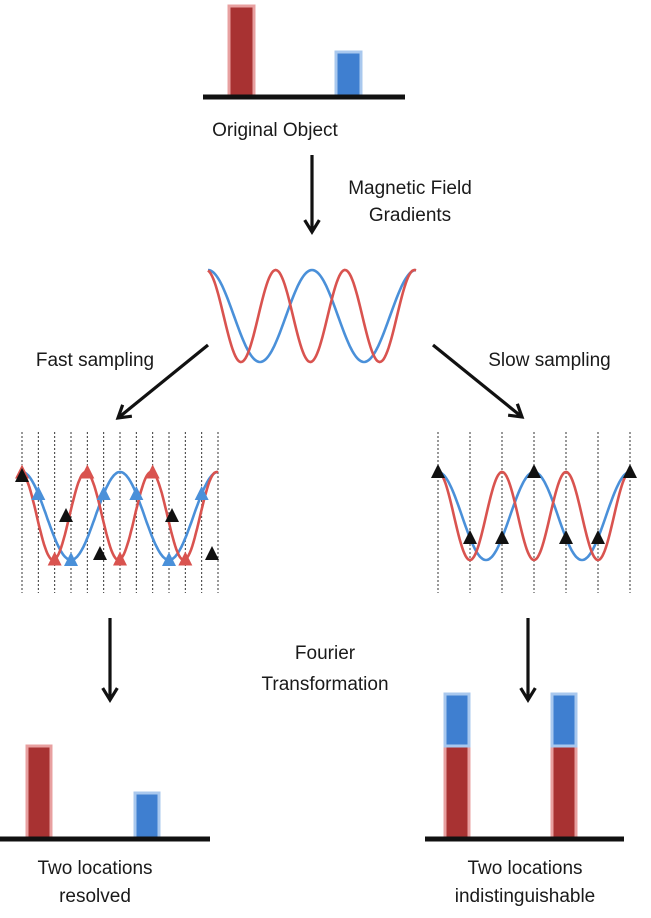 This screenshot has height=918, width=651. Describe the element at coordinates (304, 52) in the screenshot. I see `original-object-plot` at that location.